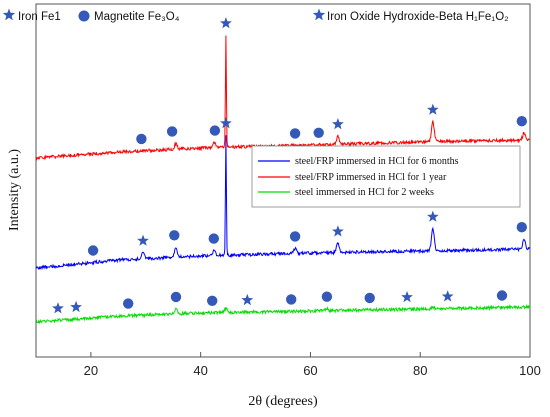  Describe the element at coordinates (377, 161) in the screenshot. I see `legend-label-blue: steel/FRP immersed in HCl for 6 months` at that location.